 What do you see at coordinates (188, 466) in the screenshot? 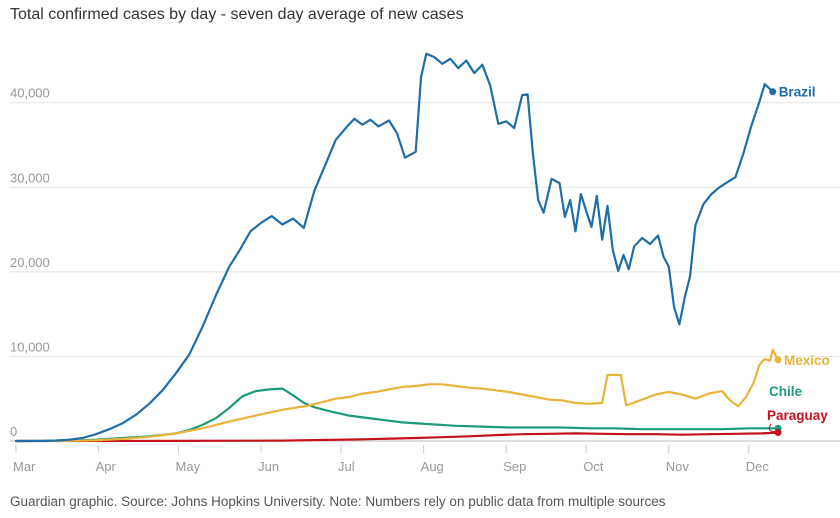
I see `x-tick-label: May` at bounding box center [188, 466].